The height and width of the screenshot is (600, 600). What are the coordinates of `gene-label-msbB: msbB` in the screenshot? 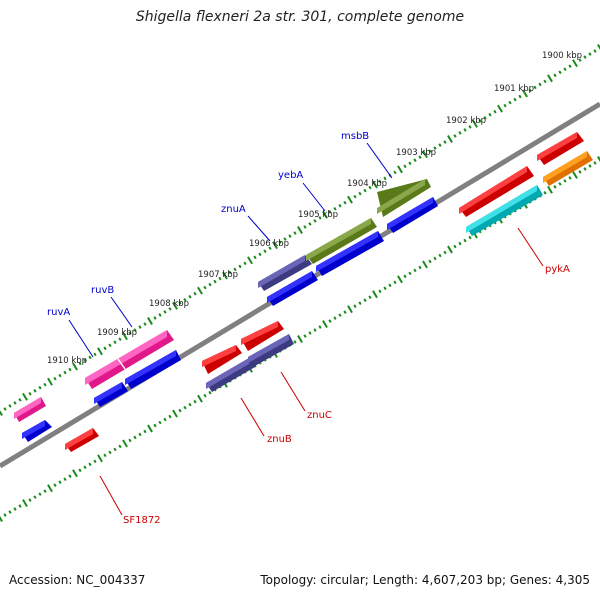 It's located at (355, 136).